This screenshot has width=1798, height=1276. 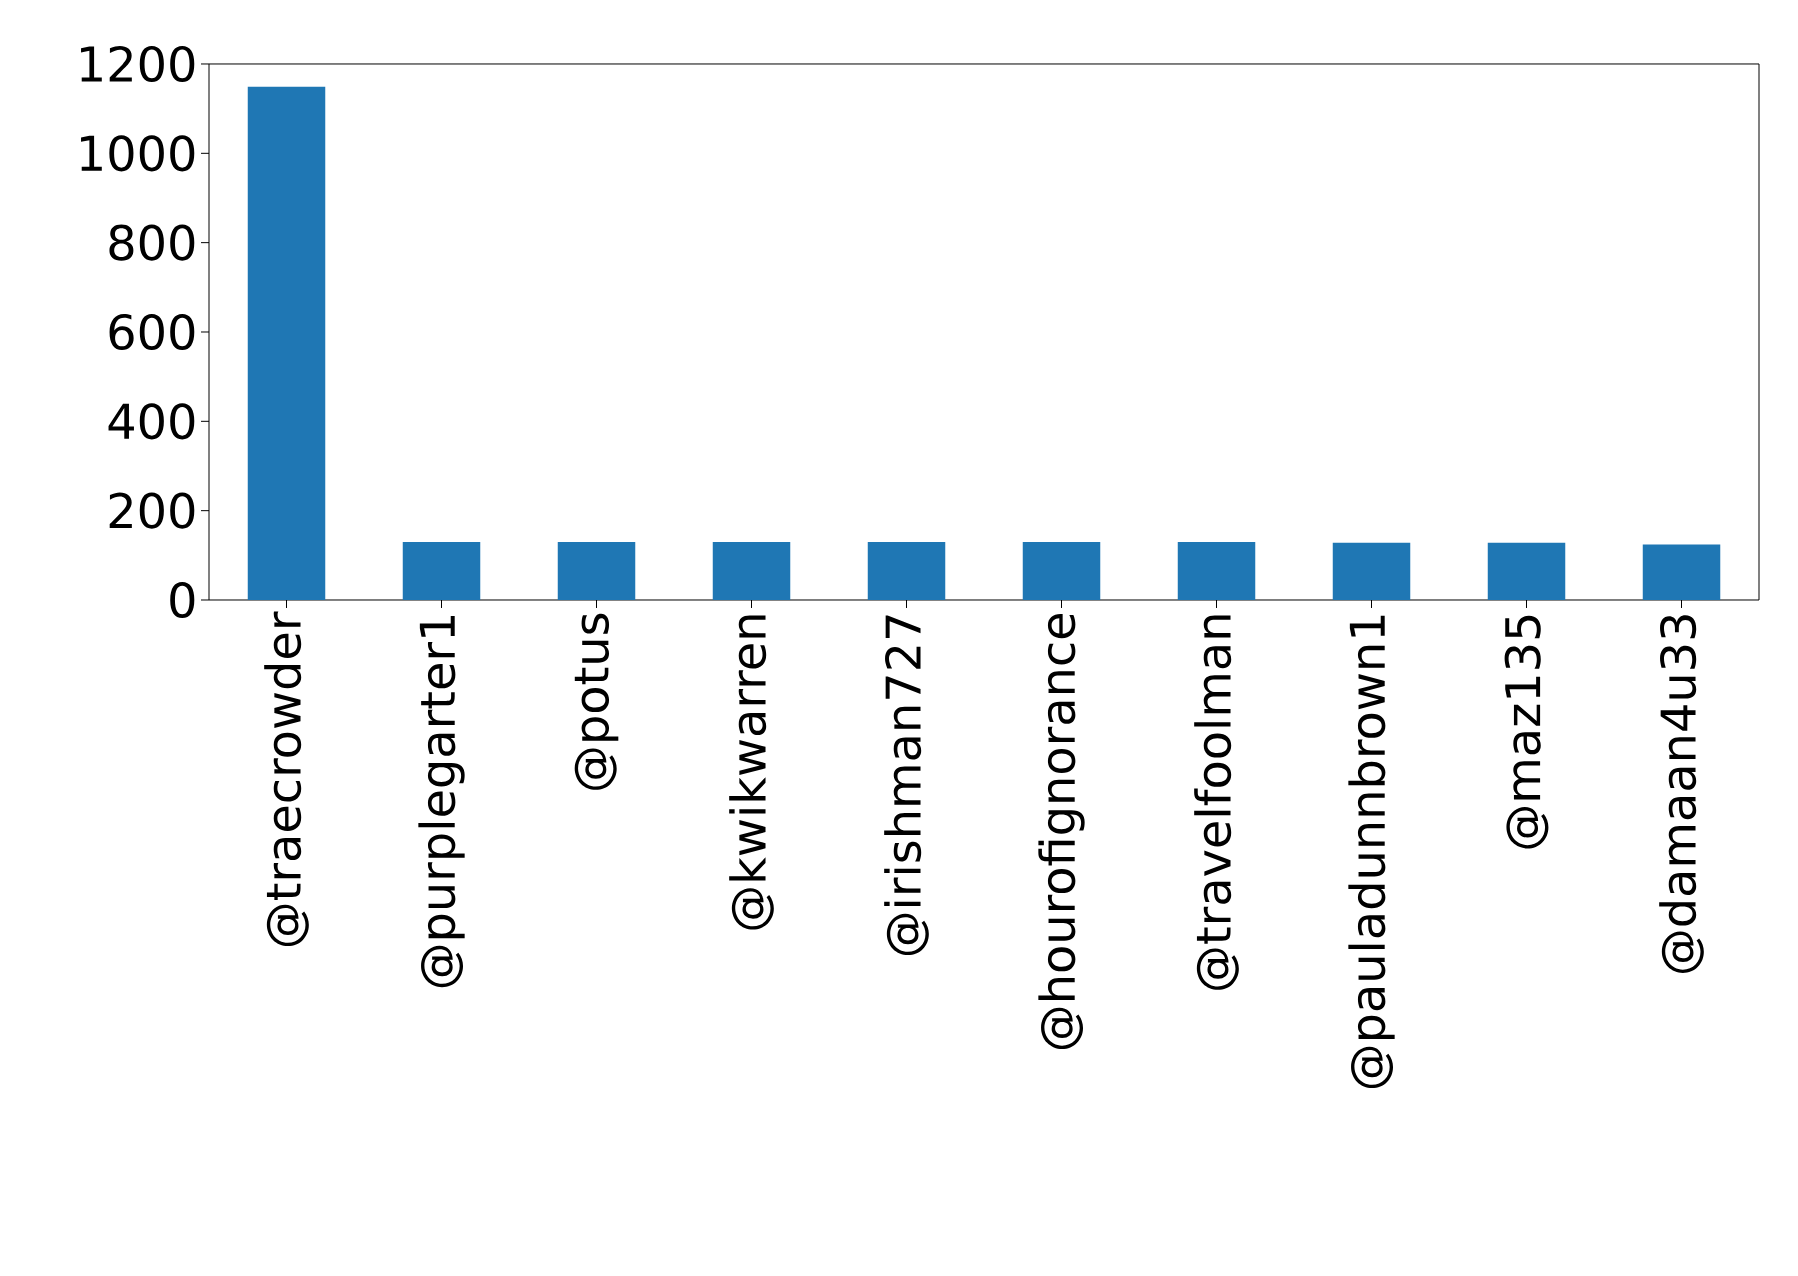 What do you see at coordinates (152, 242) in the screenshot?
I see `y-tick-label: 800` at bounding box center [152, 242].